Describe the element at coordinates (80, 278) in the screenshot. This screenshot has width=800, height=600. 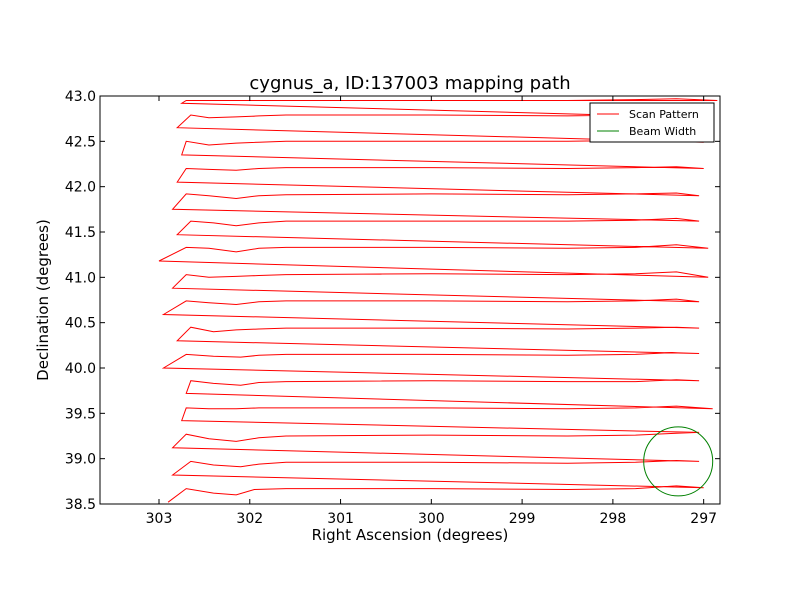
I see `y-tick-label: 41.0` at that location.